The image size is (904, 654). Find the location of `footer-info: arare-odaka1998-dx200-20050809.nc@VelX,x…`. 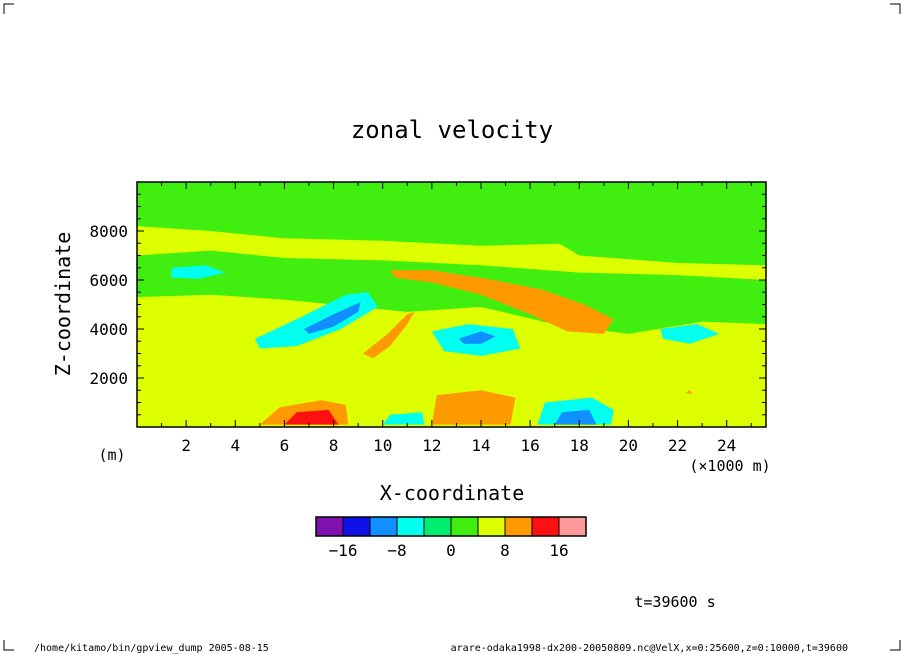

footer-info: arare-odaka1998-dx200-20050809.nc@VelX,x… is located at coordinates (649, 648).